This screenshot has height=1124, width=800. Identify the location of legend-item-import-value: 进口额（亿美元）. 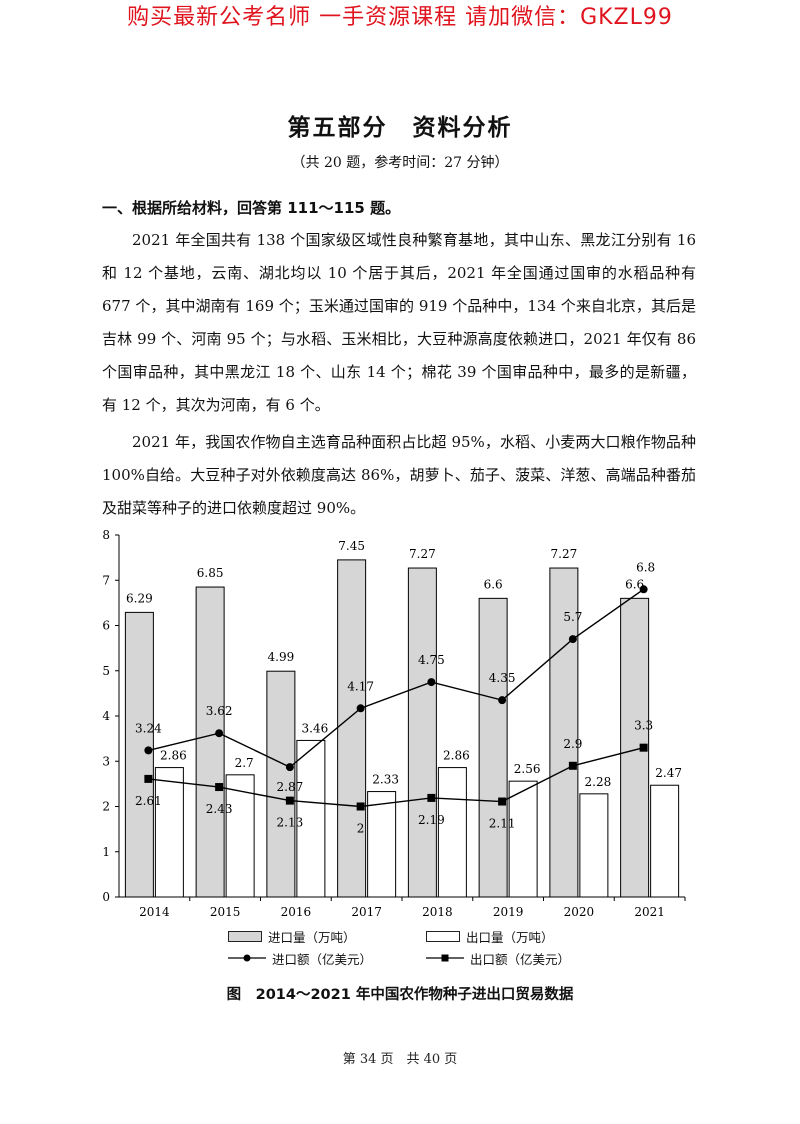
(300, 958).